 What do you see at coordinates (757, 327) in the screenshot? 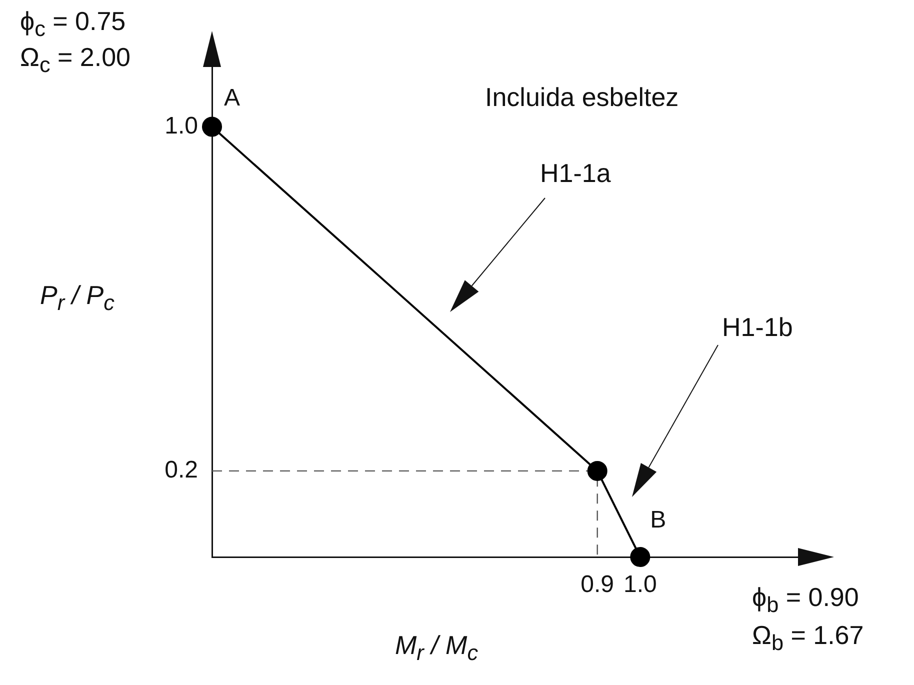
I see `annotation: H1-1b` at bounding box center [757, 327].